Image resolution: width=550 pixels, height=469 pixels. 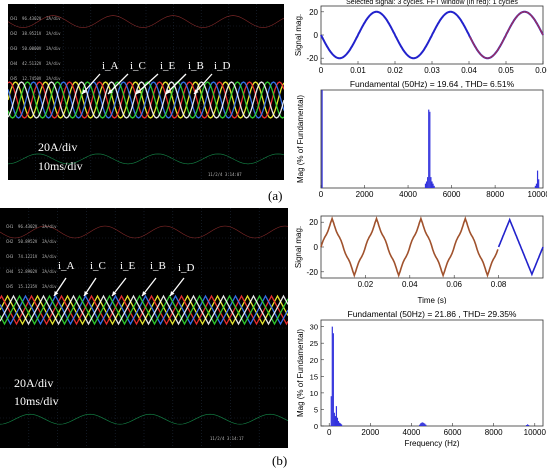 I want to click on channel-row: CH4 52.8902V 2A/div, so click(x=31, y=271).